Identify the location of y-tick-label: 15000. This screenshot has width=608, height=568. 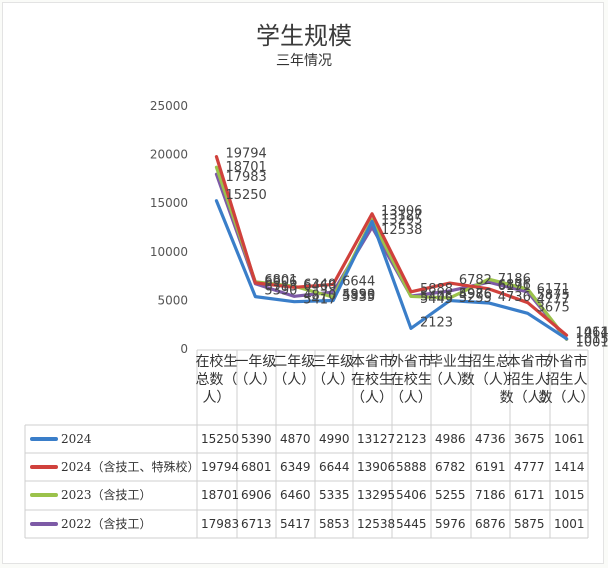
(169, 203).